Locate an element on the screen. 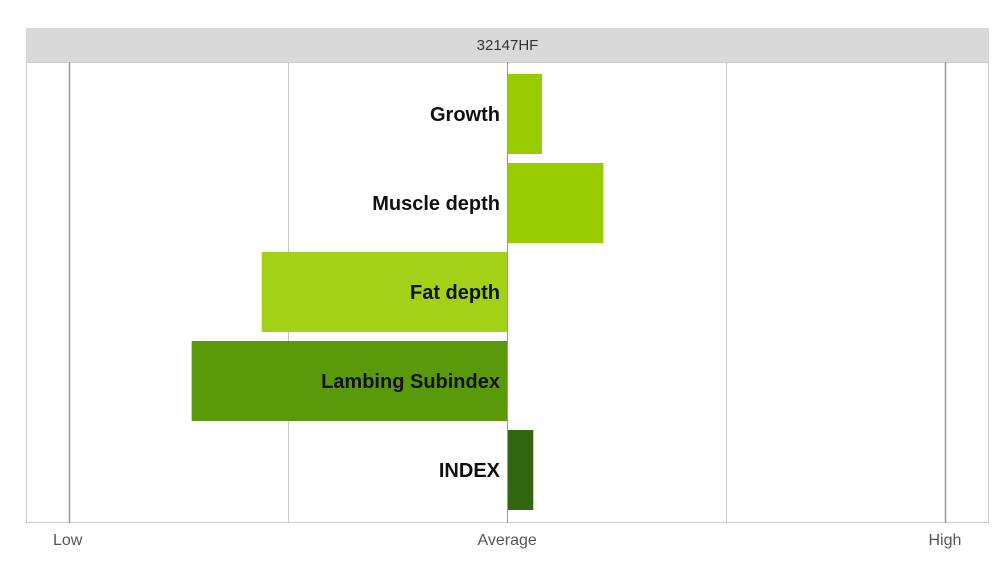 The height and width of the screenshot is (571, 1000). x-tick-label-average: Average is located at coordinates (507, 540).